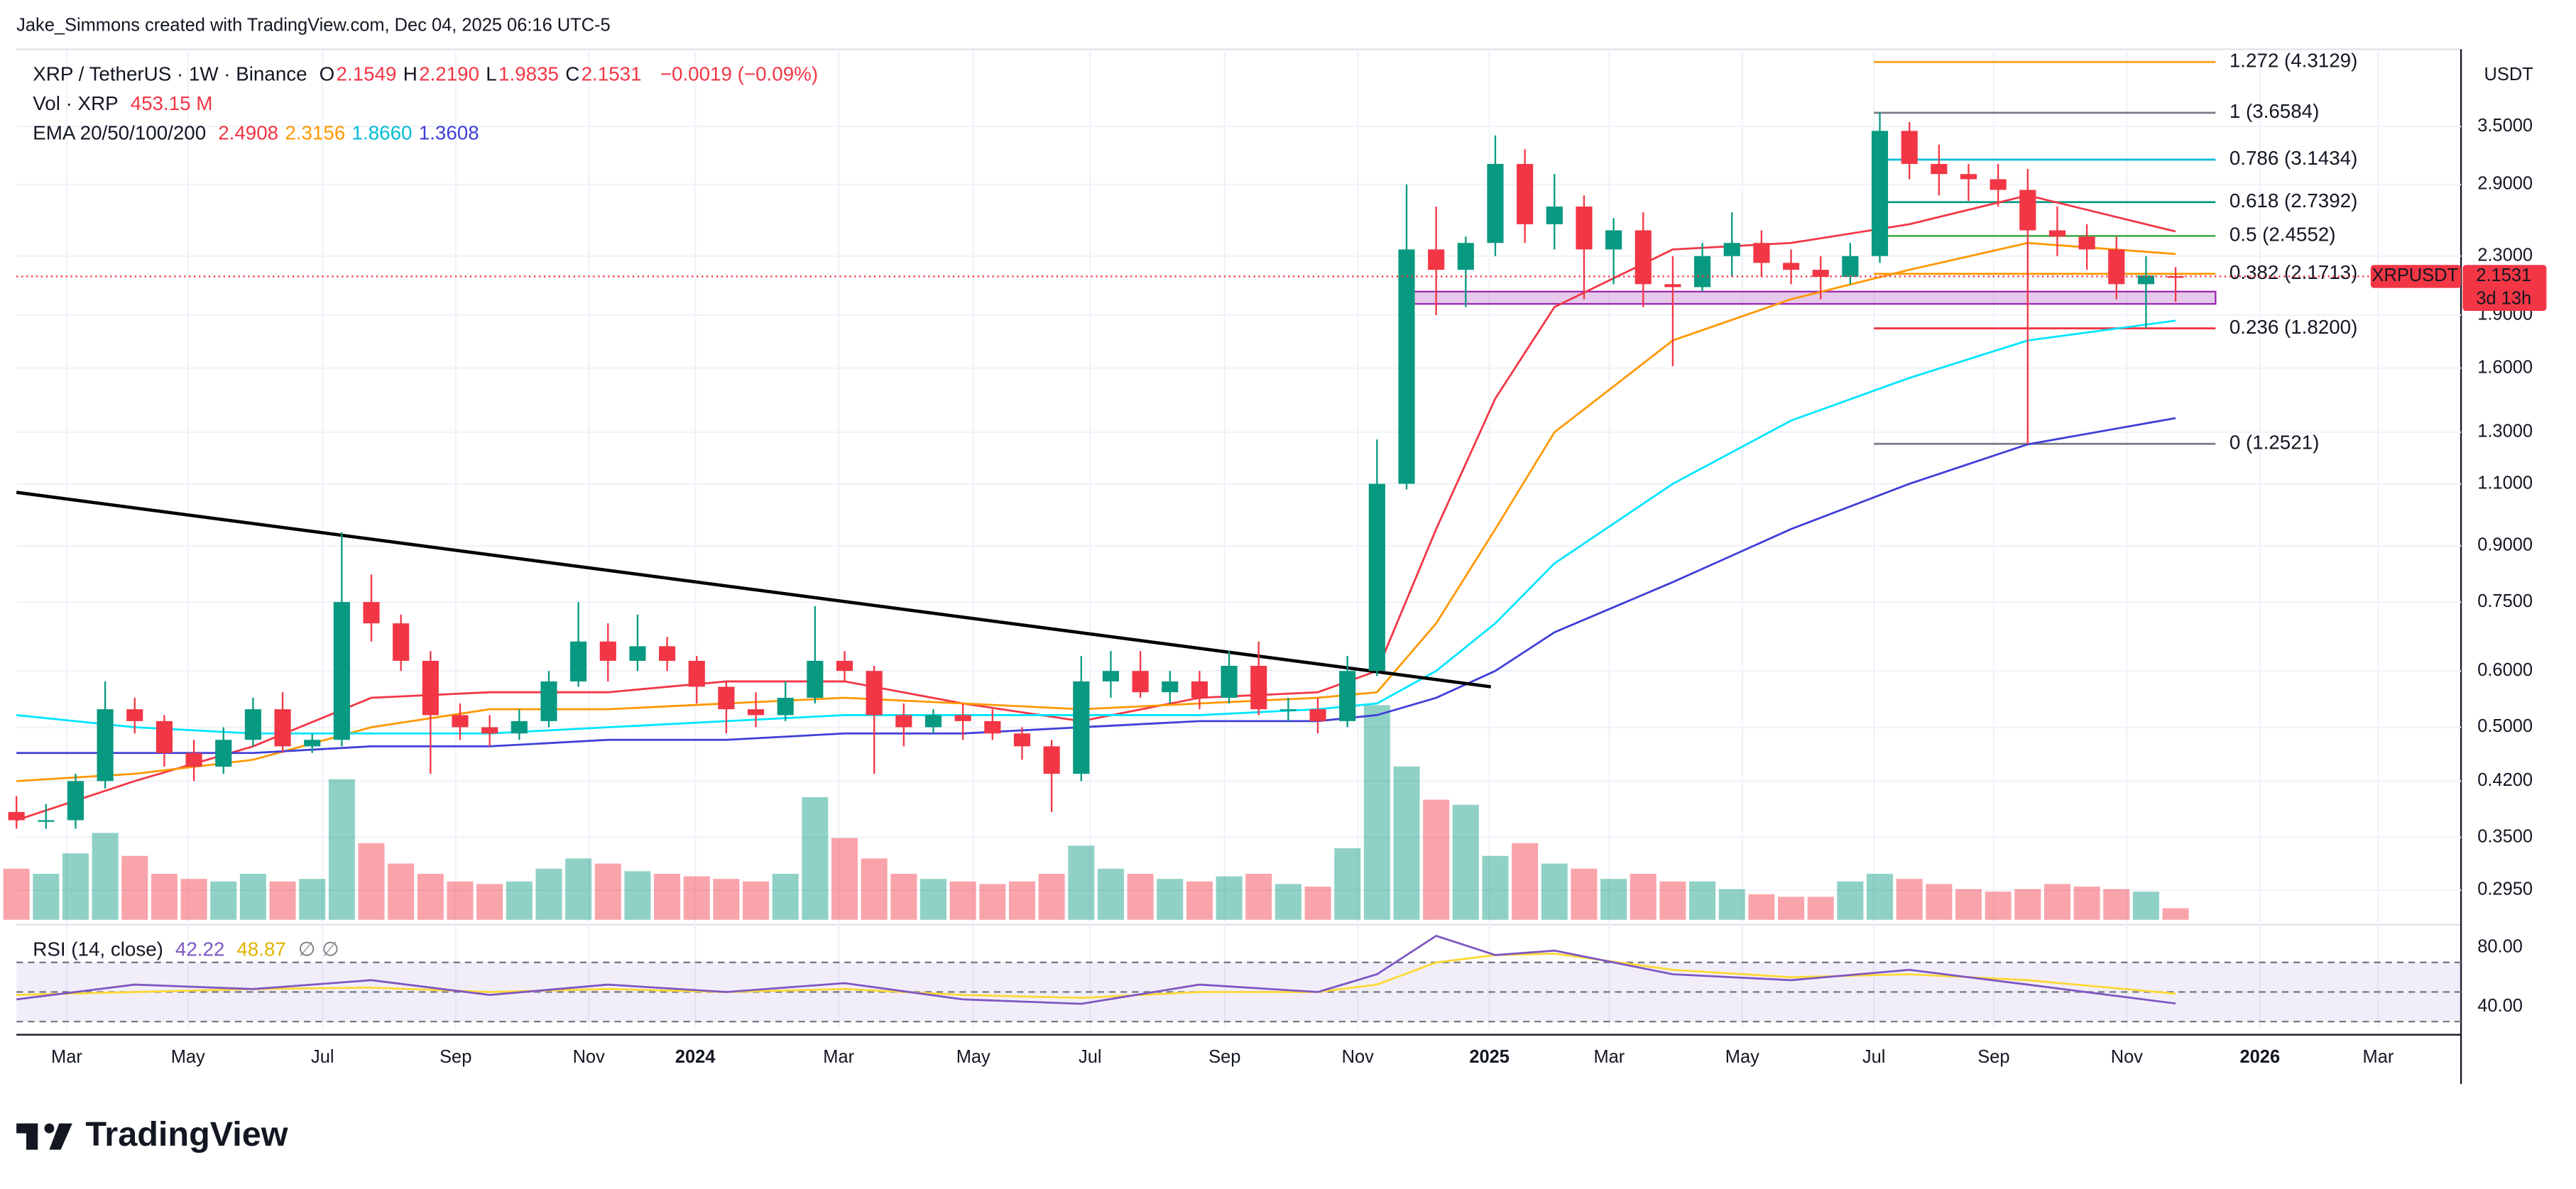 The height and width of the screenshot is (1189, 2576). Describe the element at coordinates (2378, 1057) in the screenshot. I see `x-tick-label: Mar` at that location.